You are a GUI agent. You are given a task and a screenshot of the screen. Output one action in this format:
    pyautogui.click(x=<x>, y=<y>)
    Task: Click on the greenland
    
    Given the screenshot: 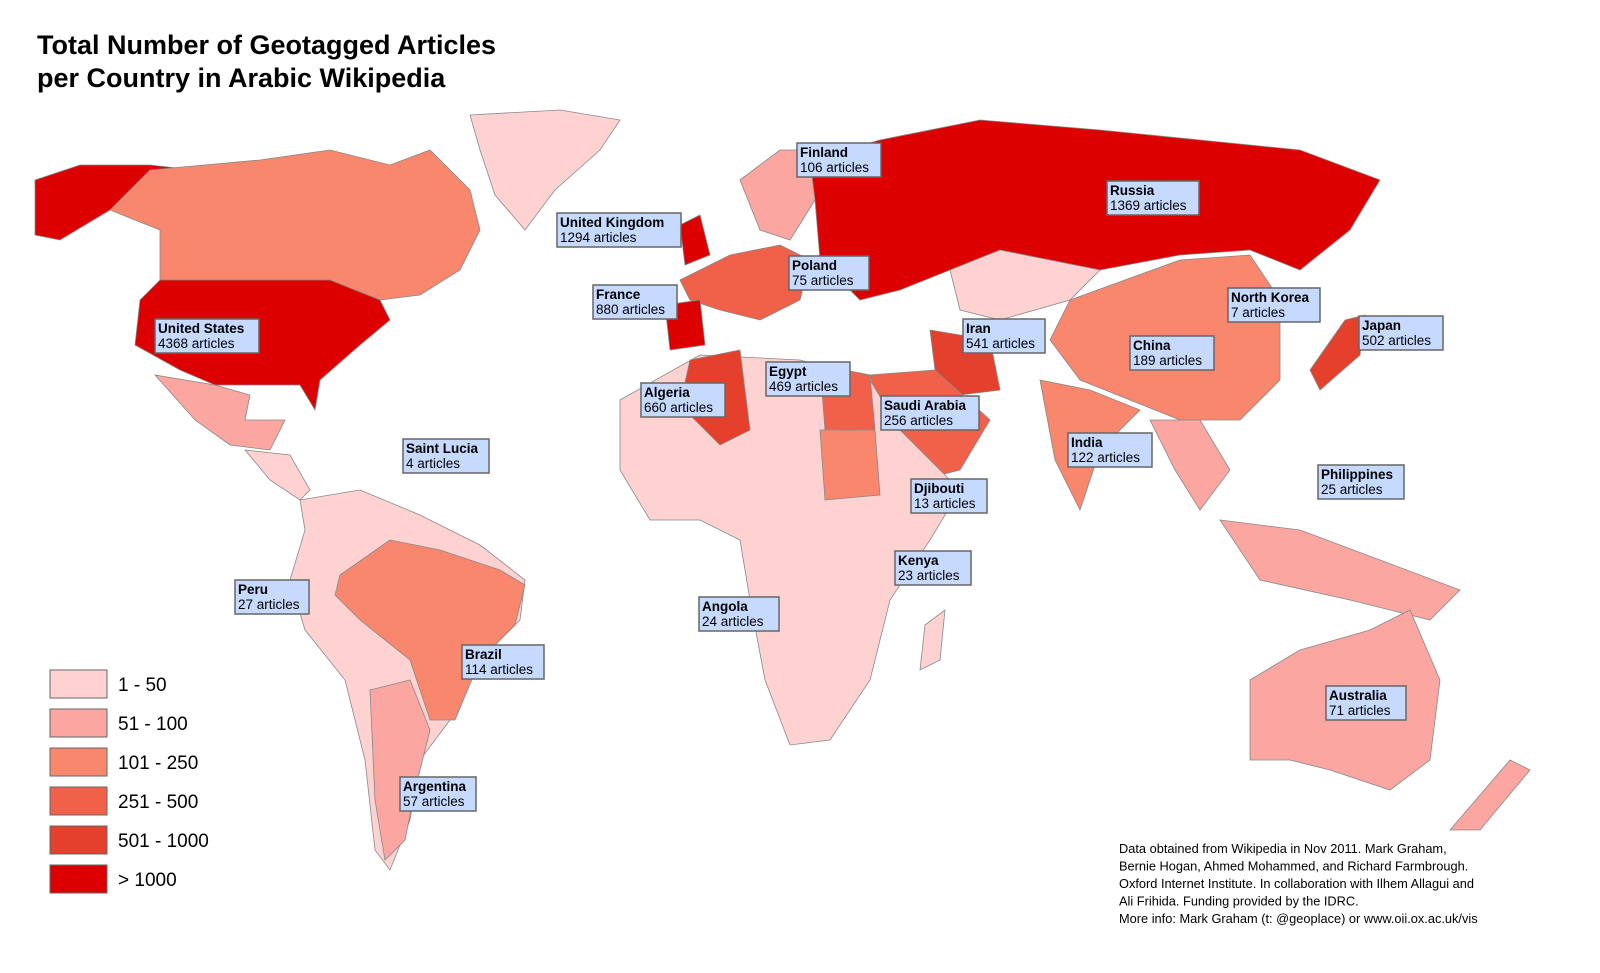 What is the action you would take?
    pyautogui.click(x=545, y=170)
    